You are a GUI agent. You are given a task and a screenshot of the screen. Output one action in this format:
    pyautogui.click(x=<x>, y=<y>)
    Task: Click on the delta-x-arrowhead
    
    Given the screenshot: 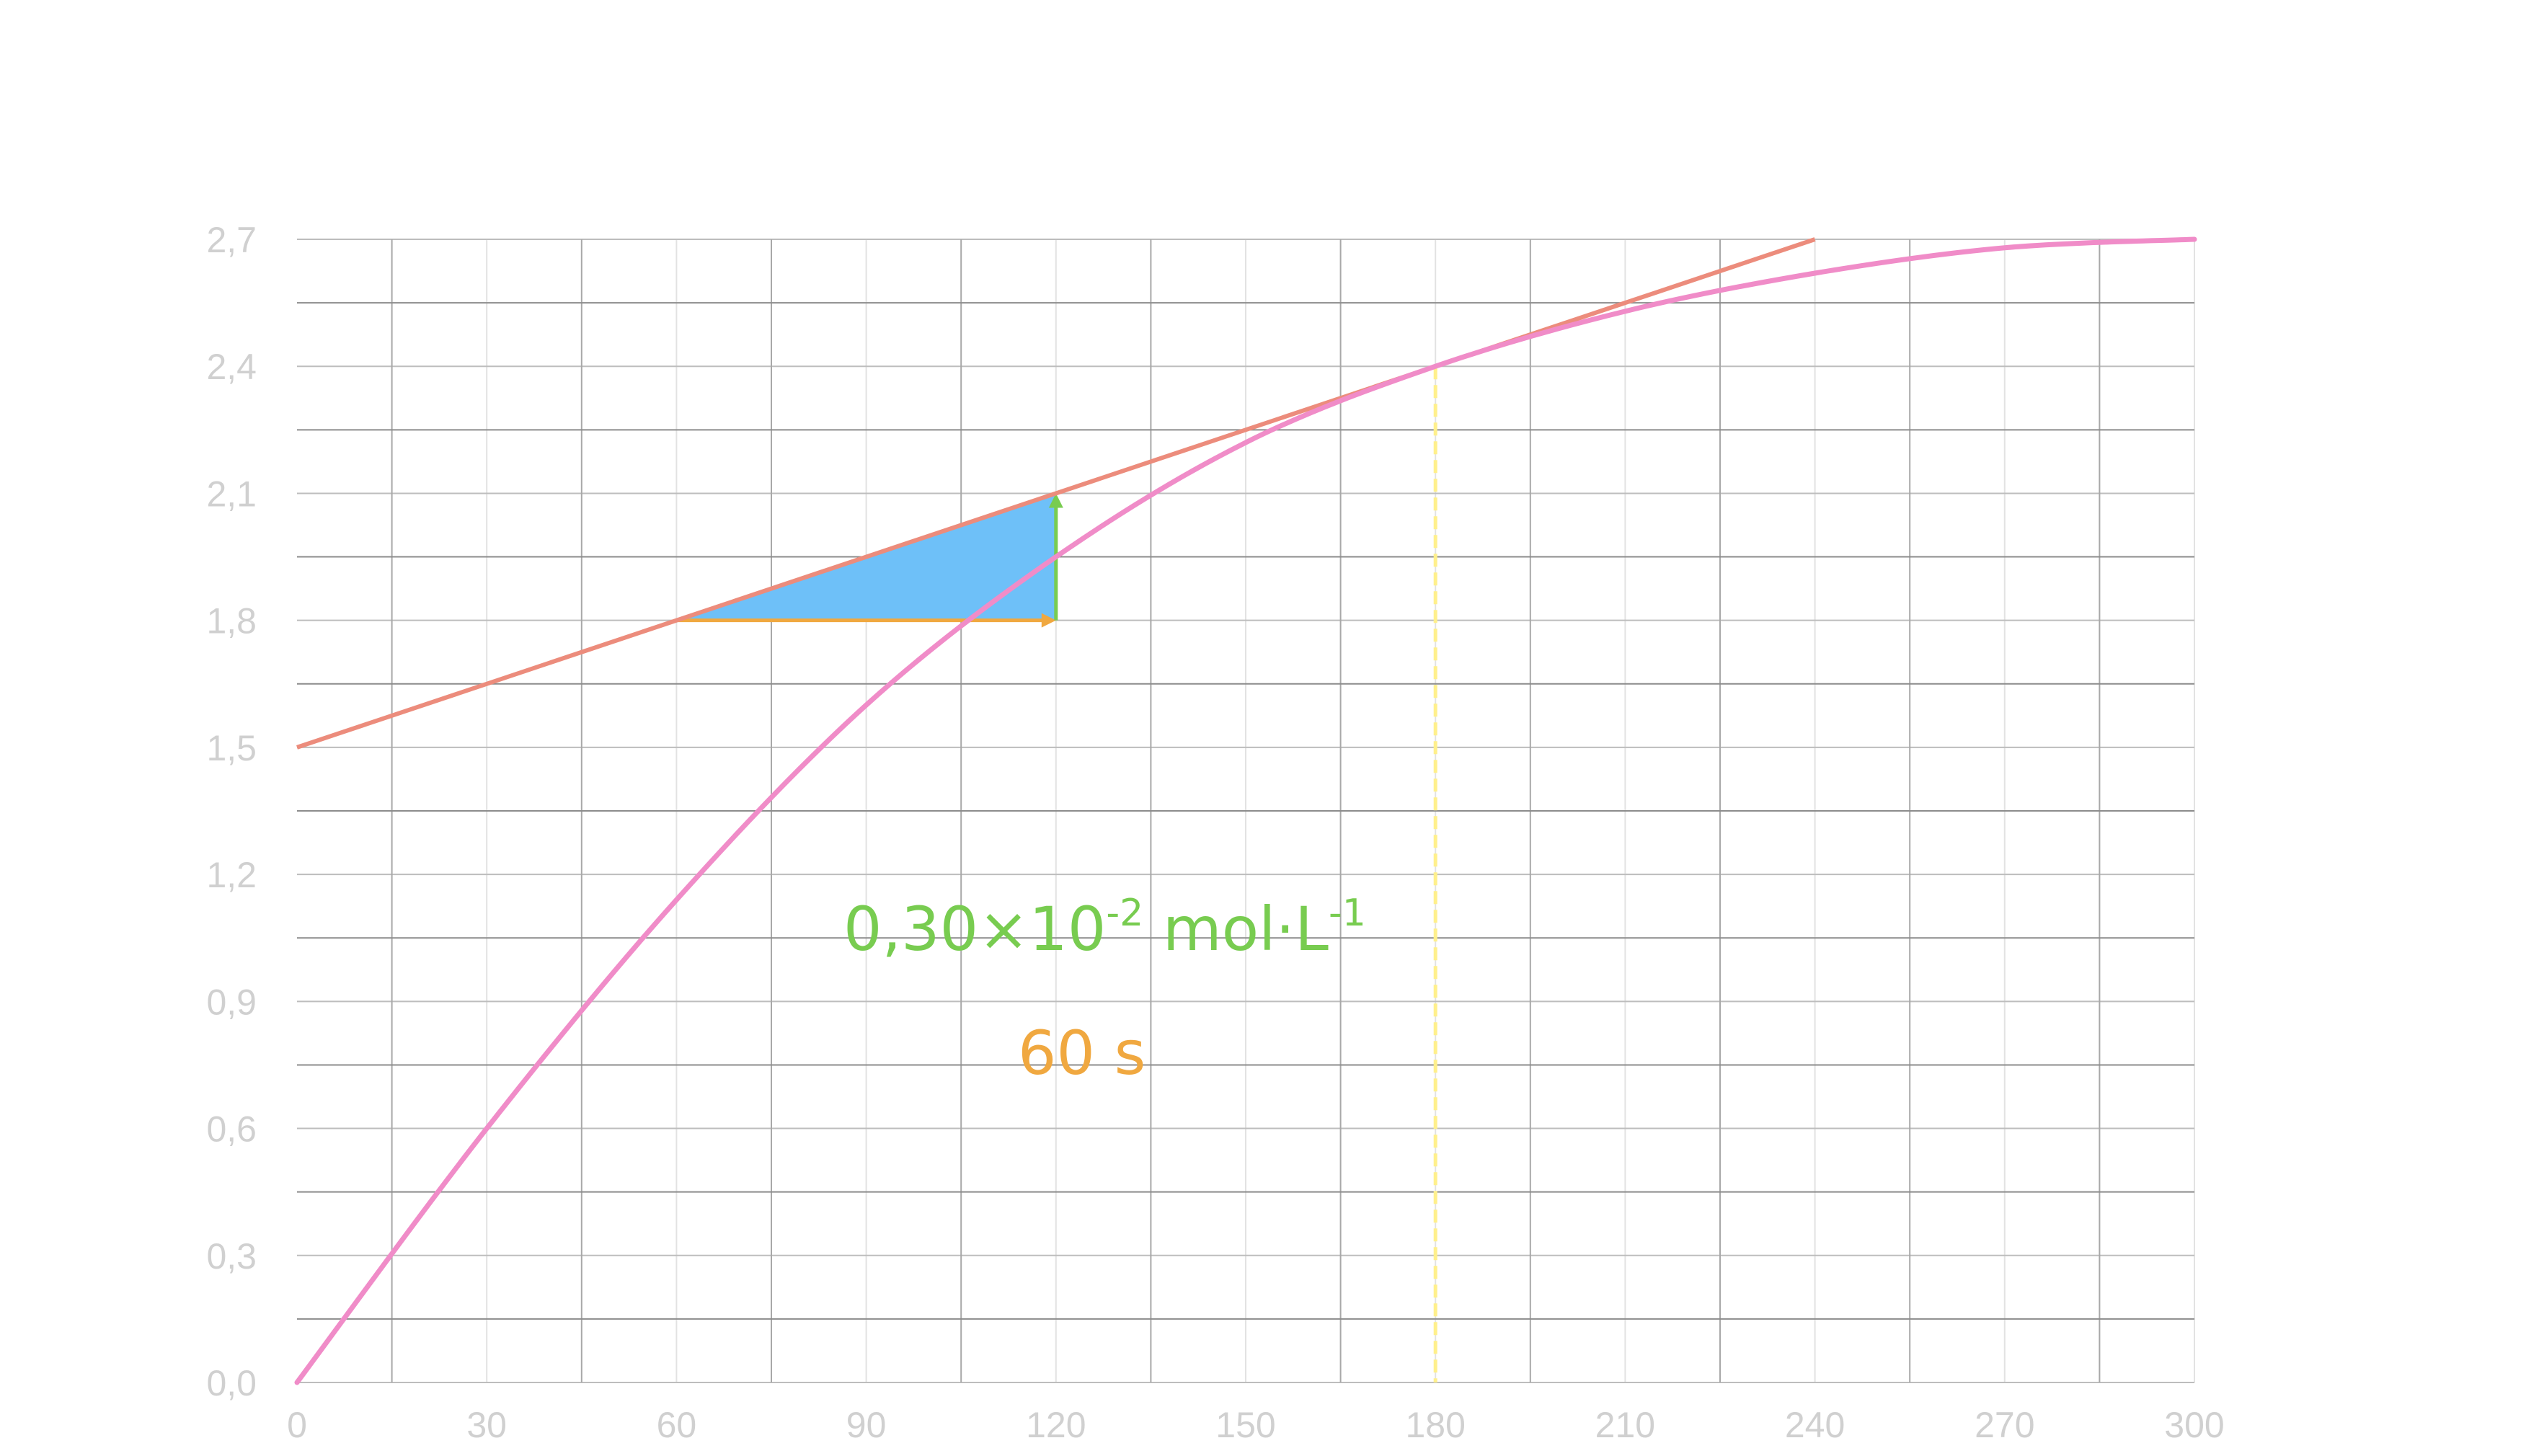 What is the action you would take?
    pyautogui.click(x=1048, y=620)
    